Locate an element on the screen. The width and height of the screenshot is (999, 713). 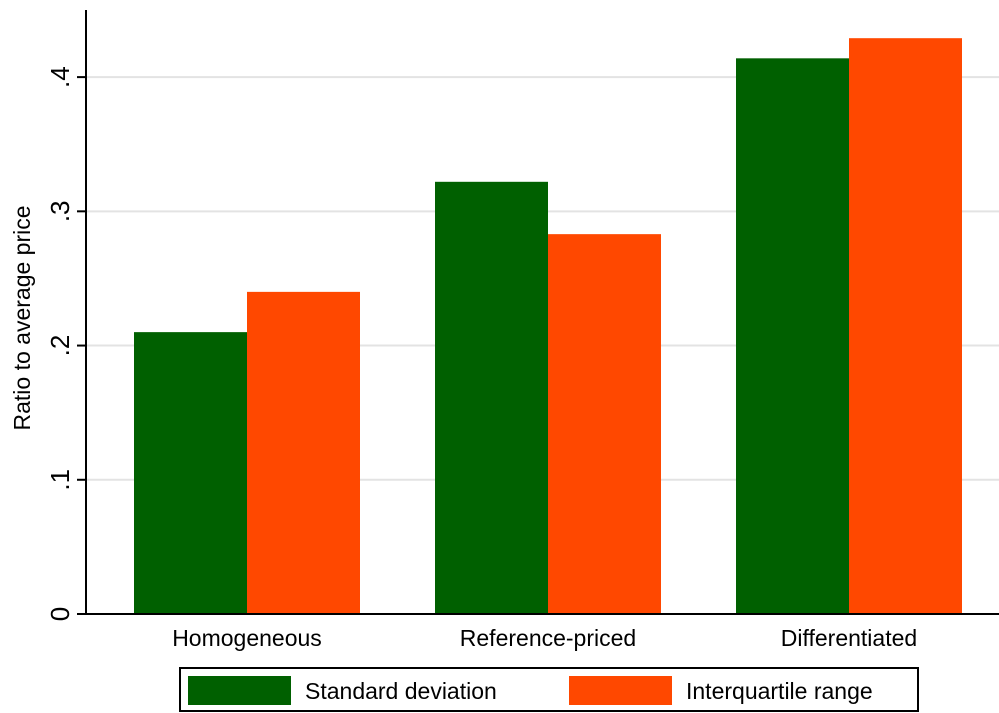
y-tick-label: .4 is located at coordinates (60, 77).